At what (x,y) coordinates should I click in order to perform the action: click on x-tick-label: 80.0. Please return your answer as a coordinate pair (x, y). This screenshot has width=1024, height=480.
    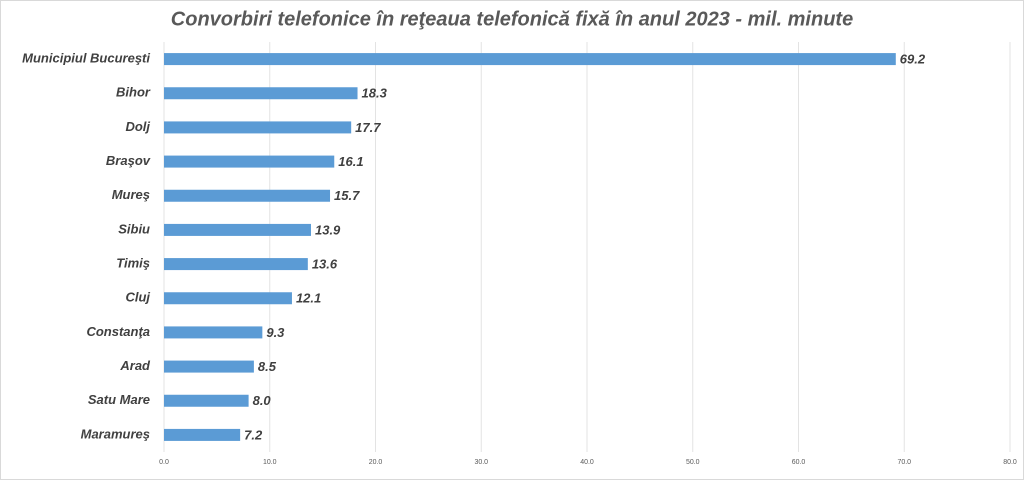
    Looking at the image, I should click on (1010, 462).